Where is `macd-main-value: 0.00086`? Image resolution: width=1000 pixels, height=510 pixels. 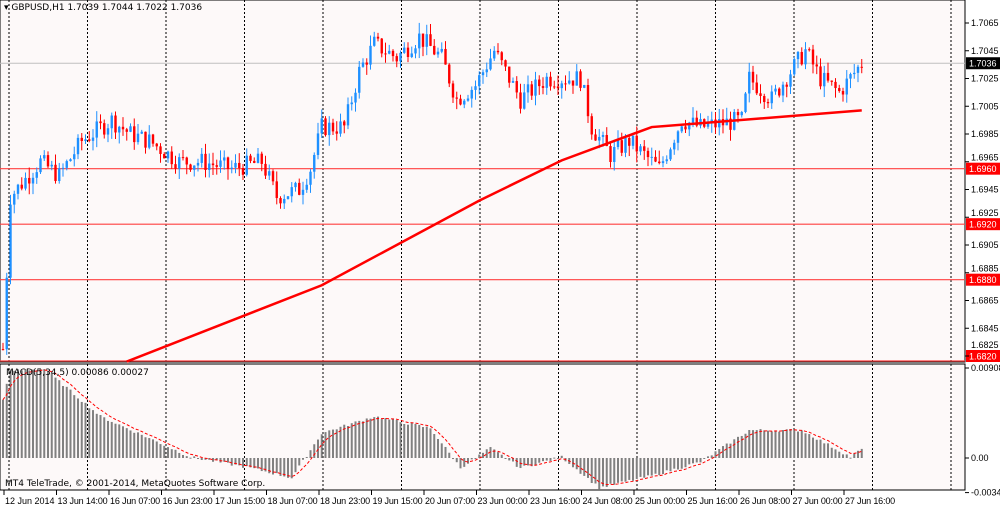 macd-main-value: 0.00086 is located at coordinates (90, 373).